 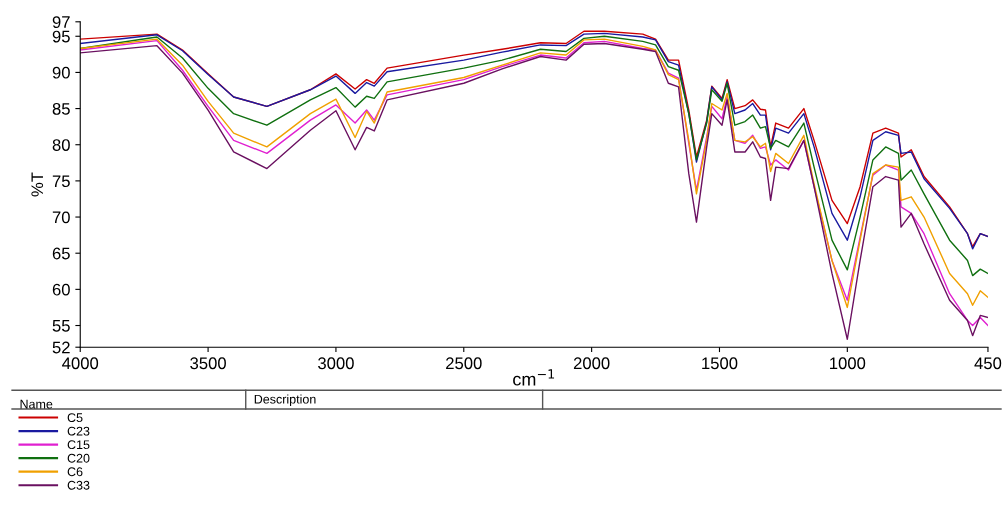 What do you see at coordinates (78, 485) in the screenshot?
I see `legend-label: C33` at bounding box center [78, 485].